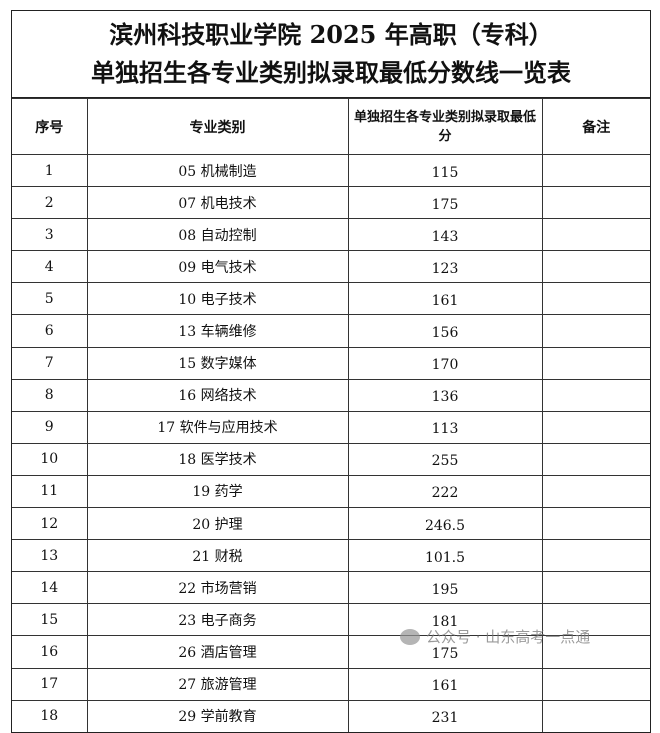 This screenshot has height=733, width=660. What do you see at coordinates (217, 170) in the screenshot?
I see `cell-category: 05 机械制造` at bounding box center [217, 170].